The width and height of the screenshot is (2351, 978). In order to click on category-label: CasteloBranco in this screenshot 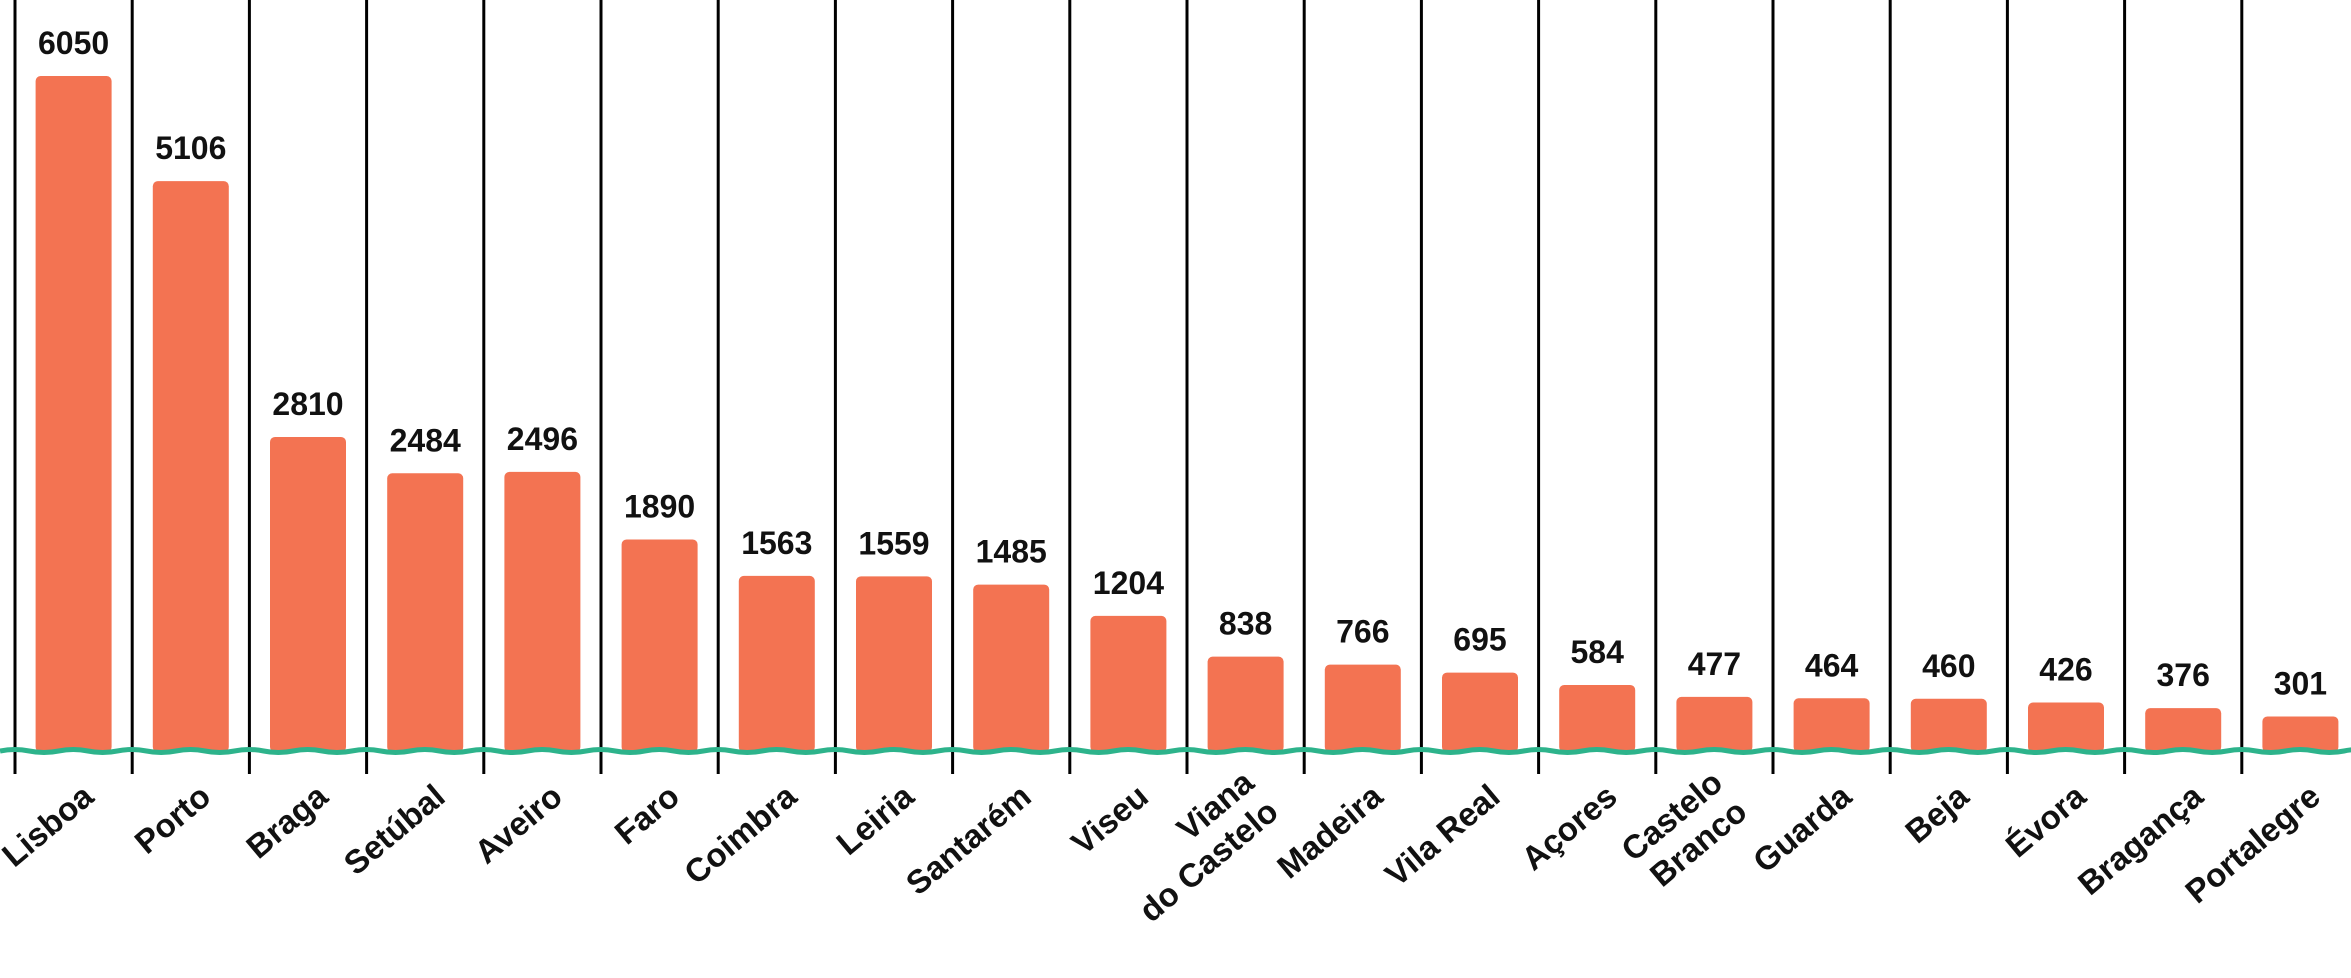, I will do `click(1684, 830)`.